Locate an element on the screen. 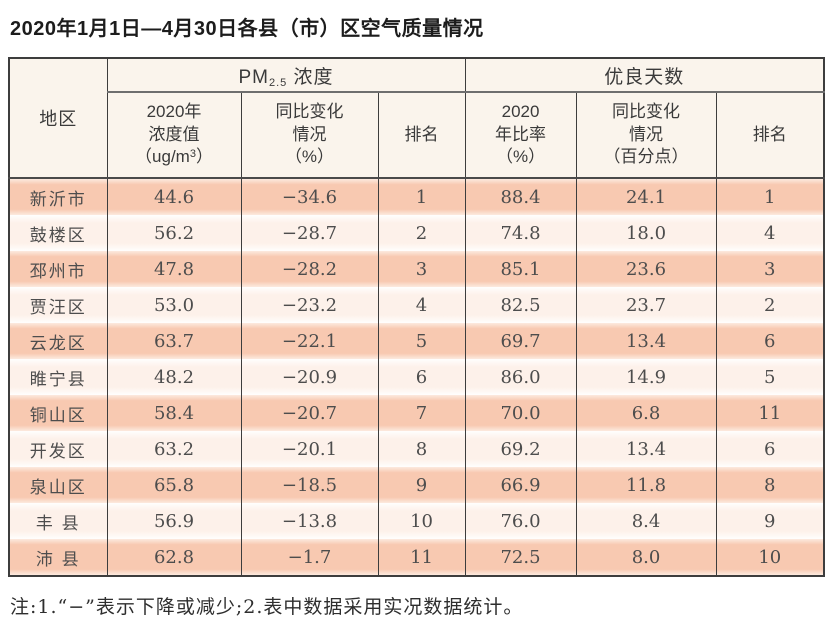  cell-good-rank: 1 is located at coordinates (770, 196).